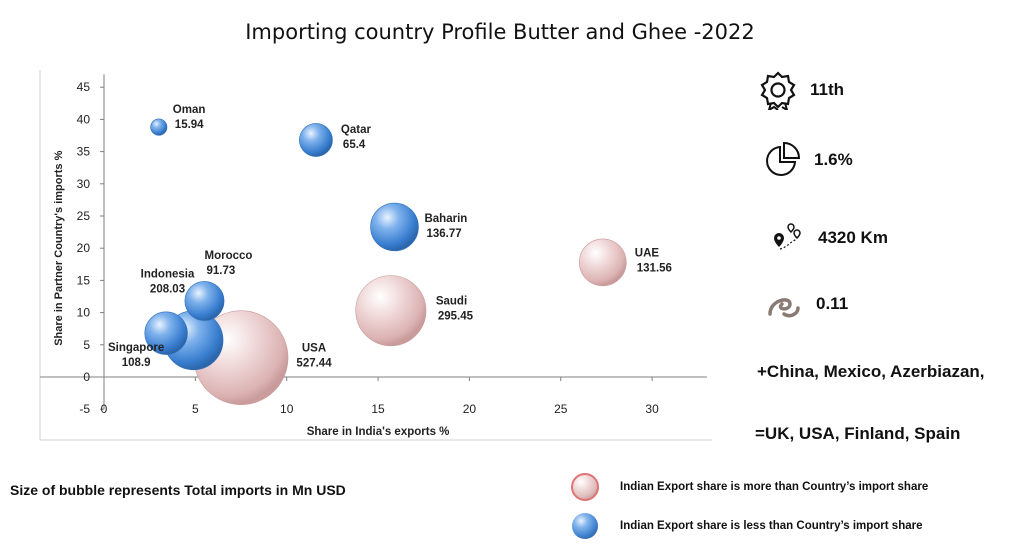  Describe the element at coordinates (104, 409) in the screenshot. I see `x-tick-label: 0` at that location.